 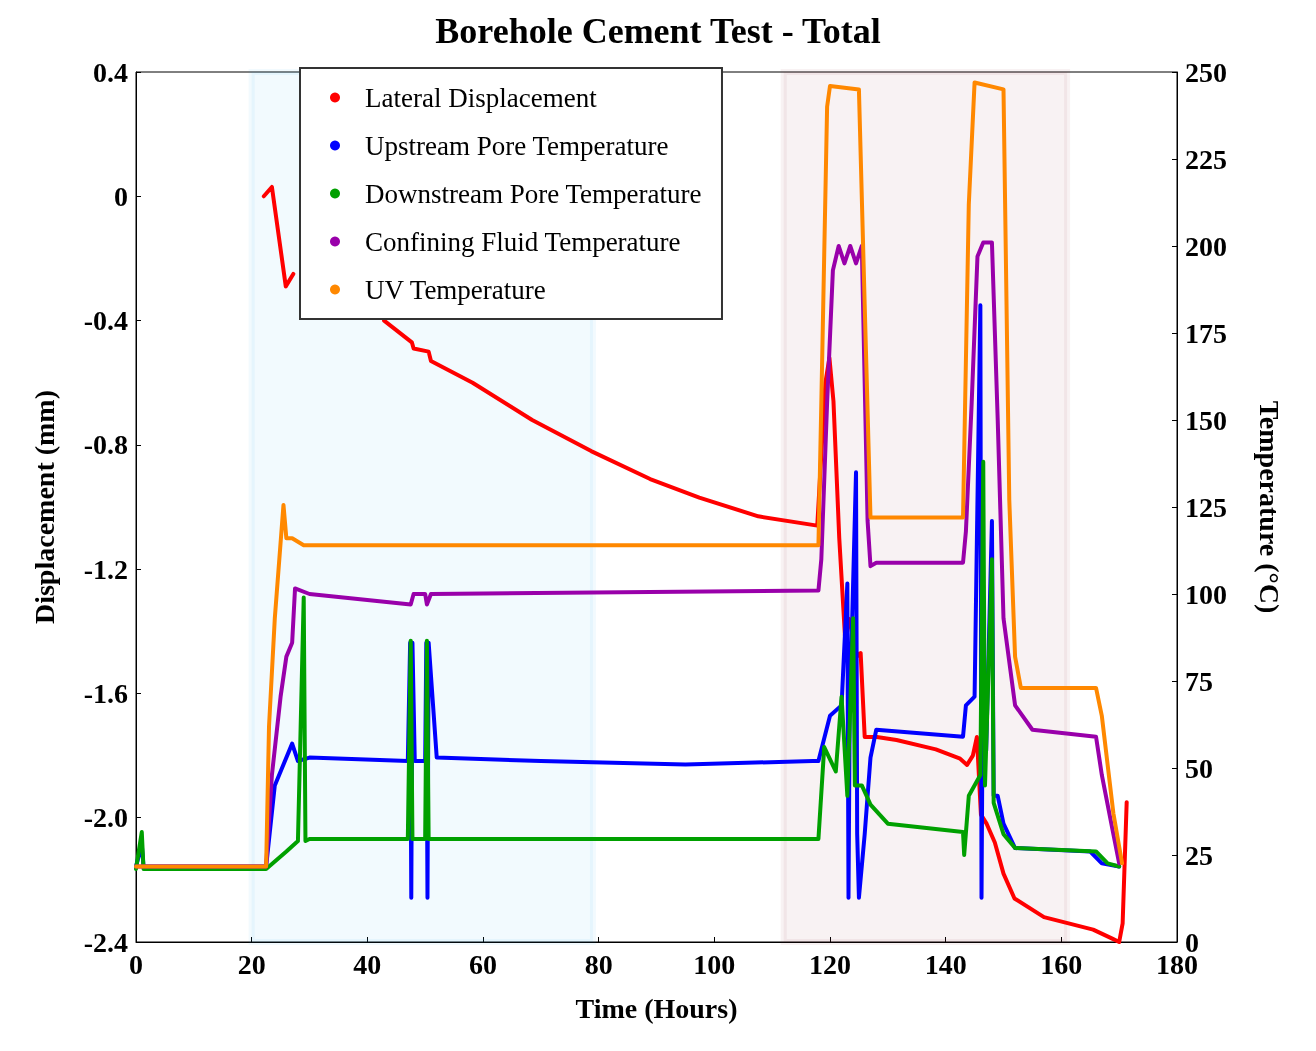 What do you see at coordinates (598, 964) in the screenshot?
I see `x-tick-label: 80` at bounding box center [598, 964].